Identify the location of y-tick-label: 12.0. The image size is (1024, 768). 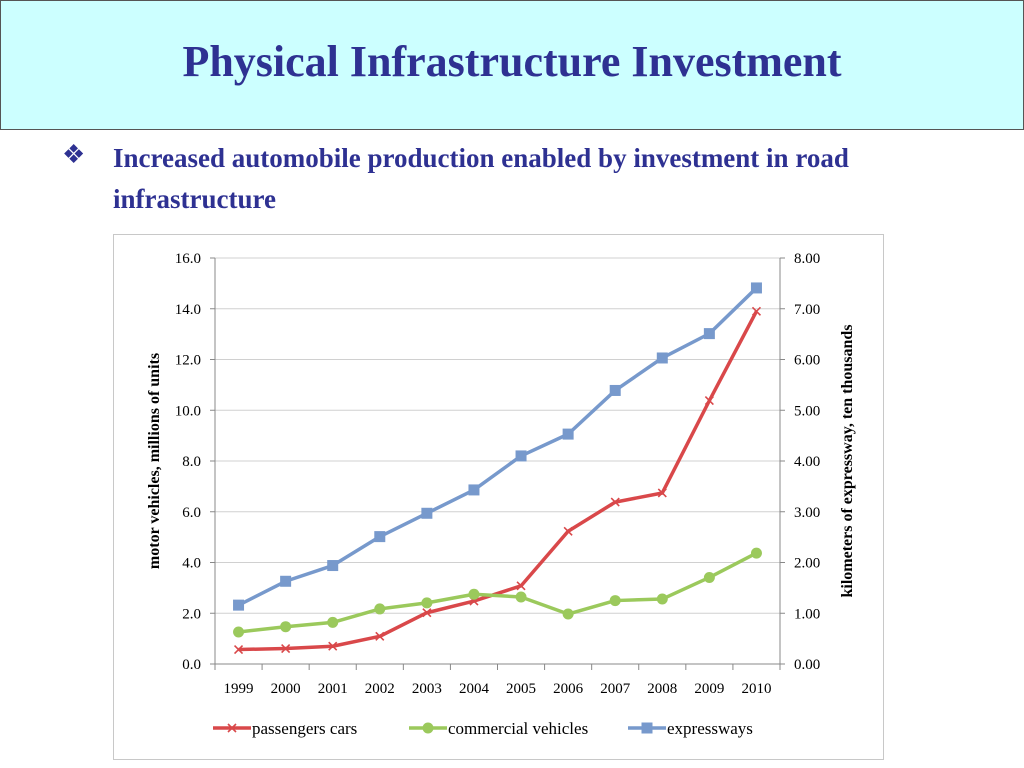
(188, 361).